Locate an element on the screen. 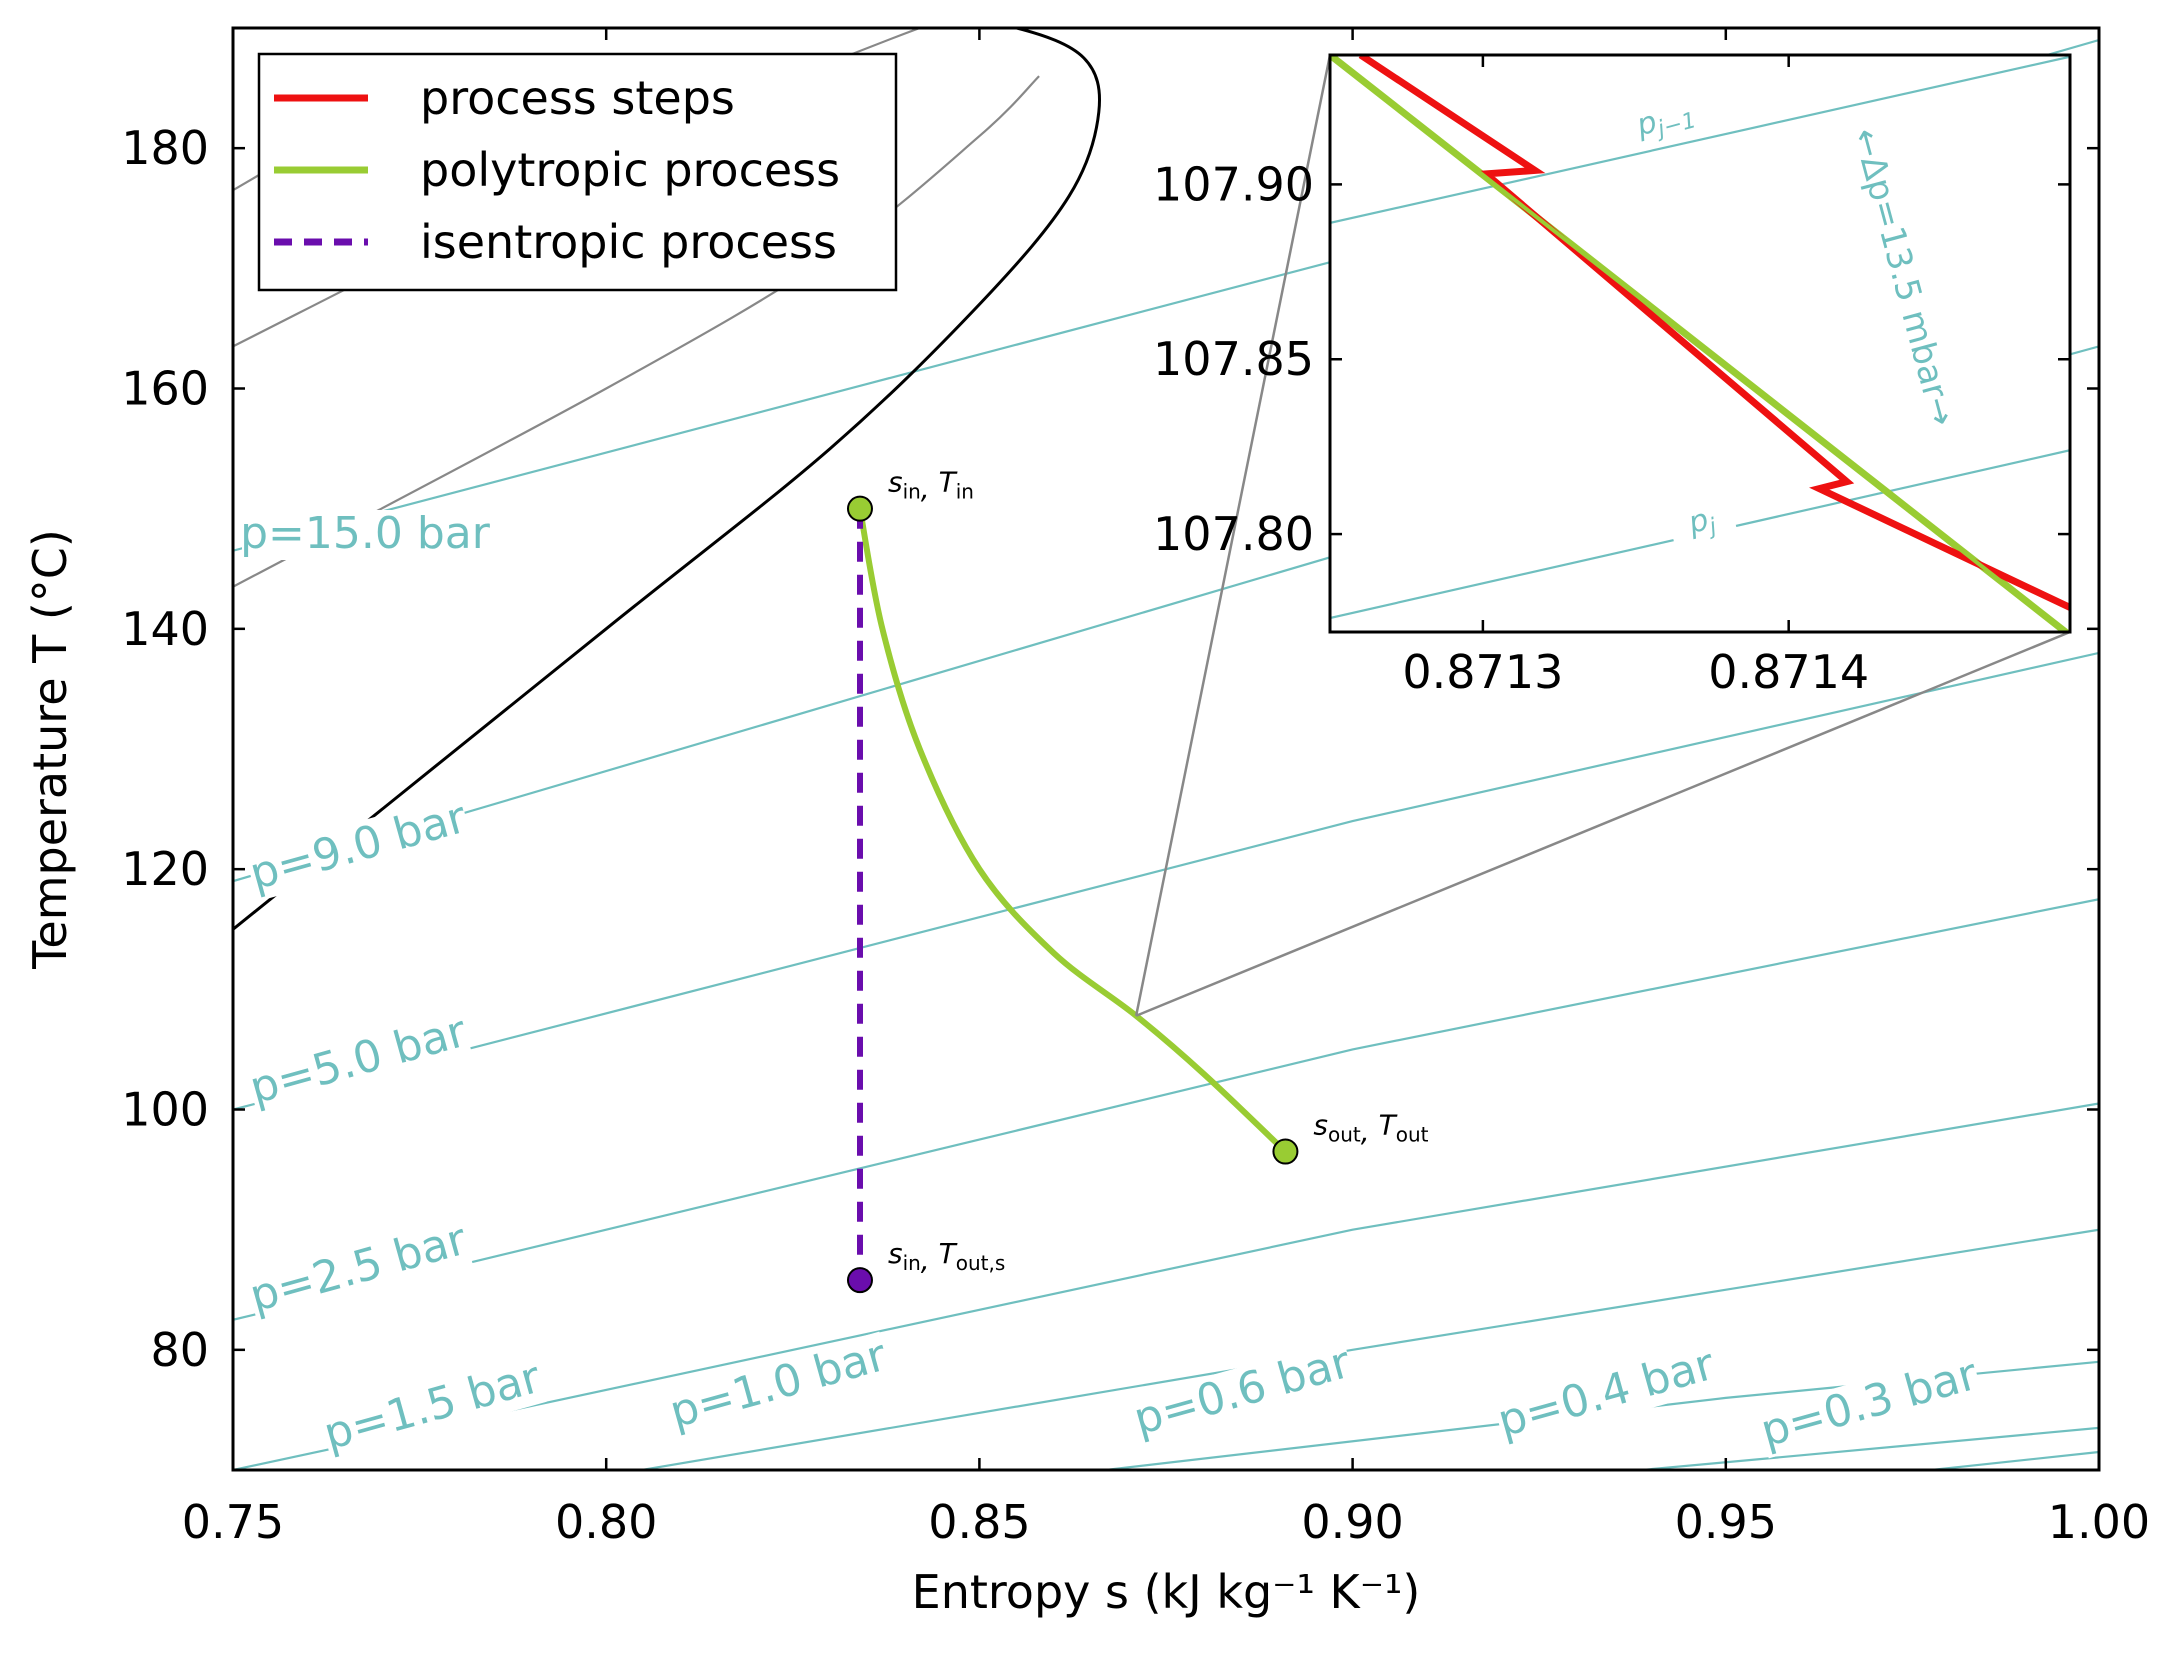 This screenshot has width=2175, height=1654. state-points: sin, Tin sout, Tout sin, Tout,s is located at coordinates (1137, 880).